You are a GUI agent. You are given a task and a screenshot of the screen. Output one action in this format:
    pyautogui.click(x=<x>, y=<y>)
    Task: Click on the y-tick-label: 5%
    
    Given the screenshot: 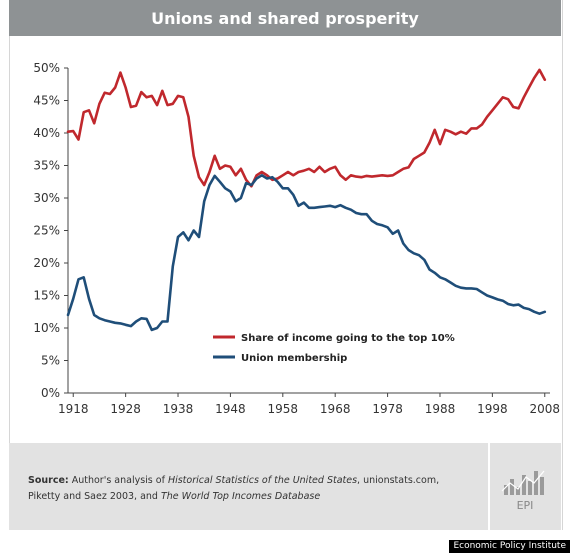 What is the action you would take?
    pyautogui.click(x=50, y=361)
    